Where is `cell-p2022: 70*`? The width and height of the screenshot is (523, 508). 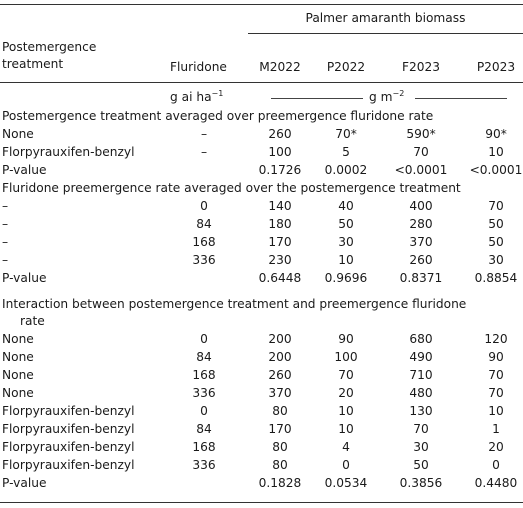
cell-p2022: 70* is located at coordinates (346, 134).